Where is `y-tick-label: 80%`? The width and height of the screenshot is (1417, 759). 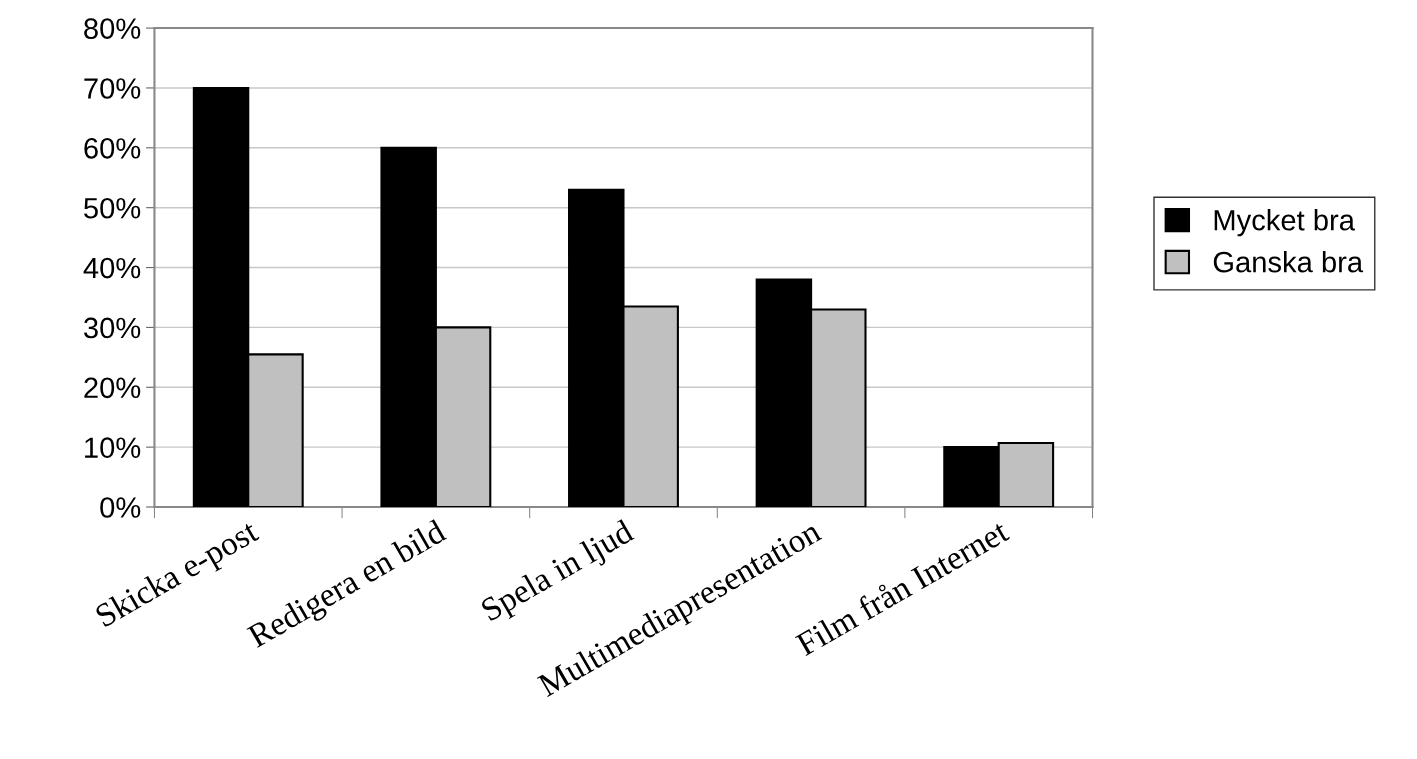 y-tick-label: 80% is located at coordinates (112, 28).